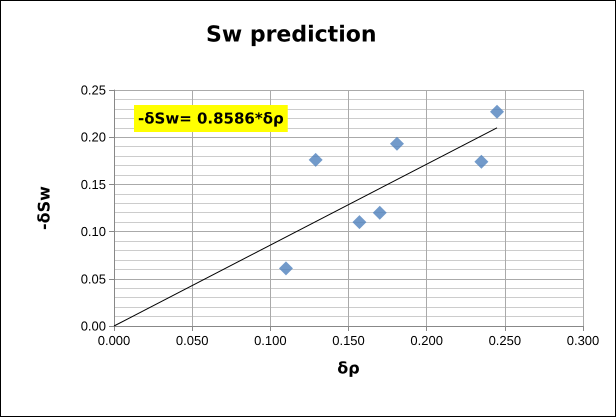  I want to click on y-tick-label: 0.15, so click(93, 184).